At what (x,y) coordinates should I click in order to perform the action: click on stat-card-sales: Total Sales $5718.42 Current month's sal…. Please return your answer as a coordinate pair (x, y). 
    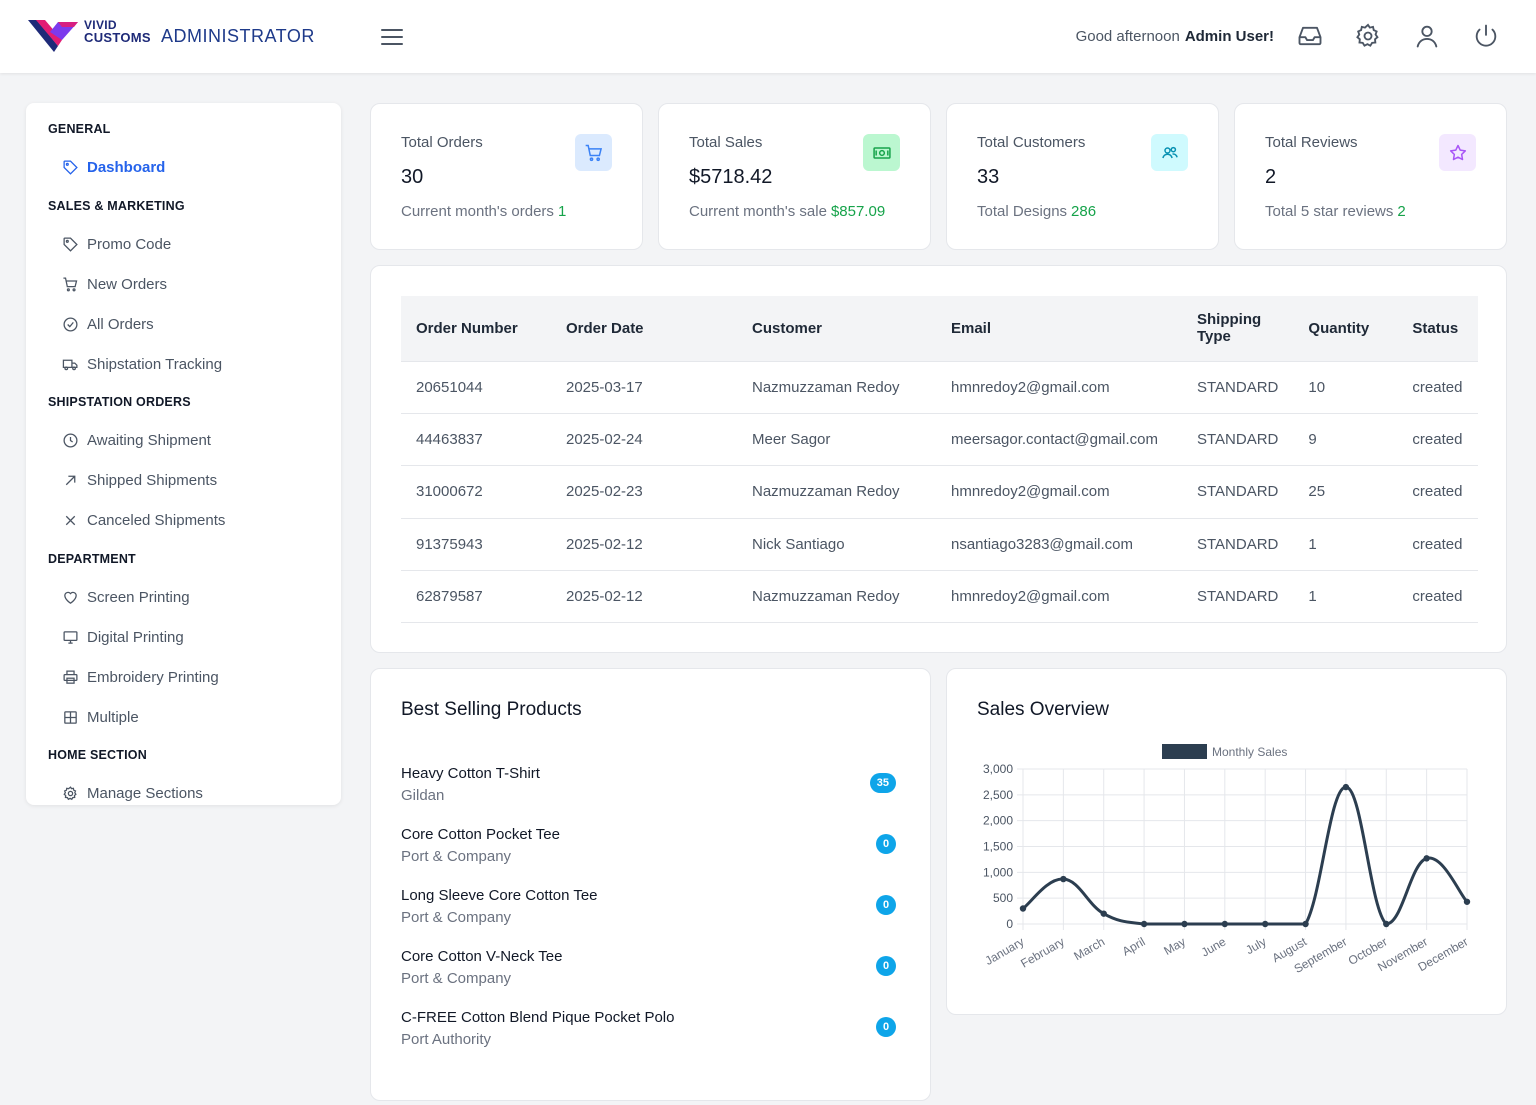
    Looking at the image, I should click on (794, 176).